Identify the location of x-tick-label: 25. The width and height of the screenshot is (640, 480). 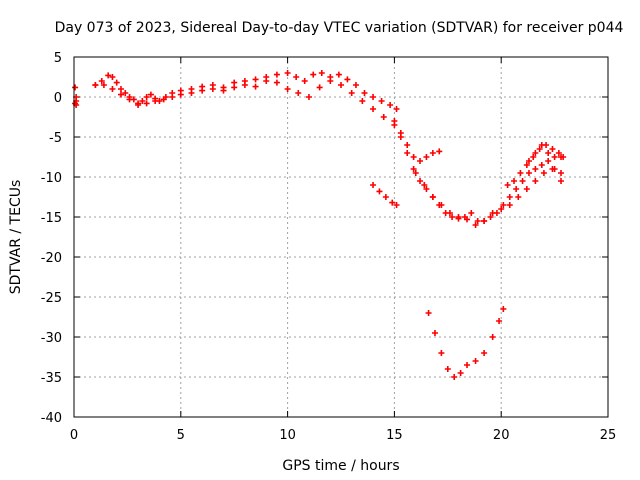
(608, 435).